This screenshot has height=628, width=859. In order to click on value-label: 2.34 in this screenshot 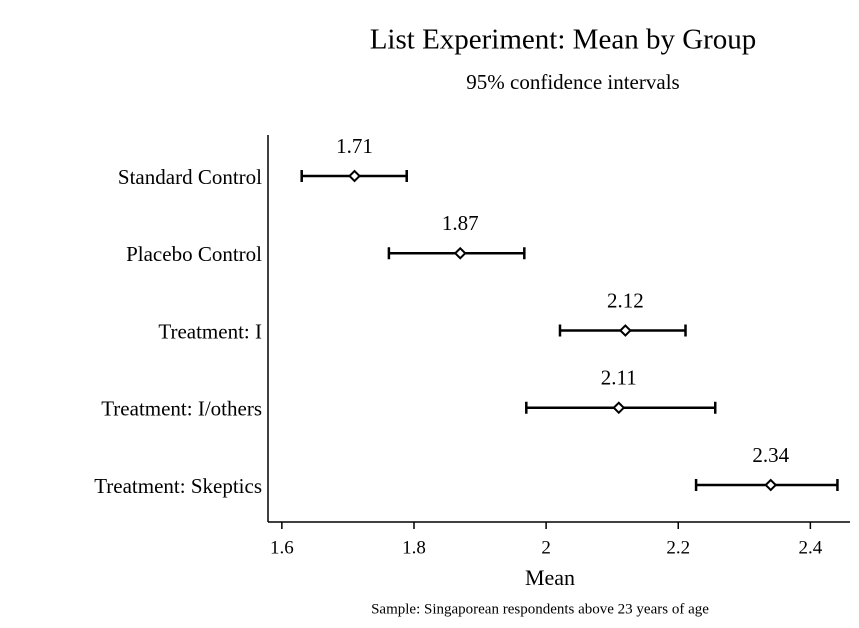, I will do `click(770, 455)`.